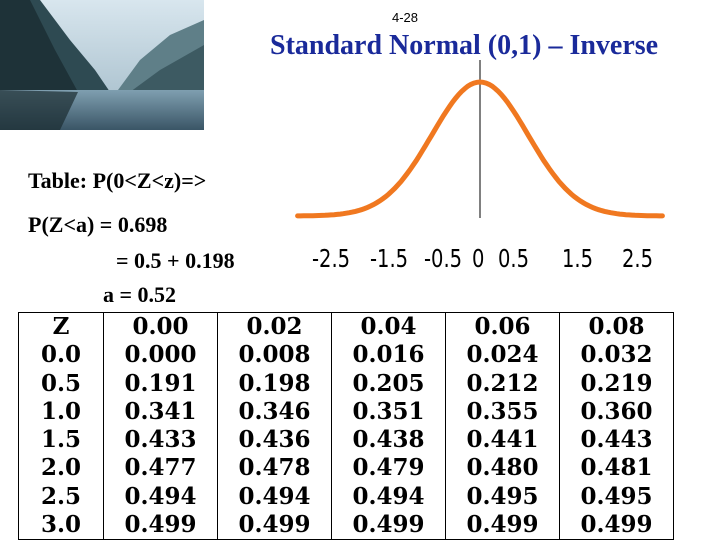 The image size is (720, 540). I want to click on probability-cell: 0.480, so click(502, 468).